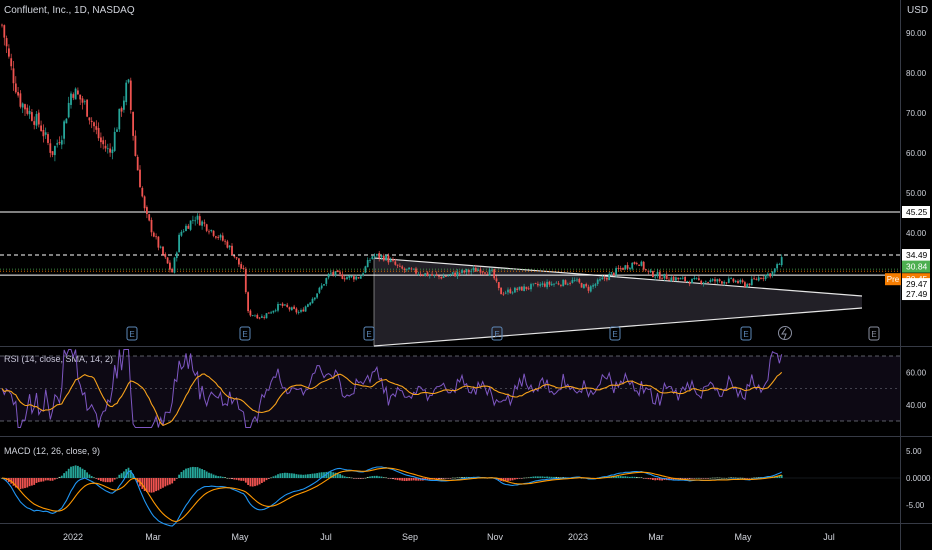 This screenshot has width=932, height=550. I want to click on x-tick-label: Jul, so click(829, 537).